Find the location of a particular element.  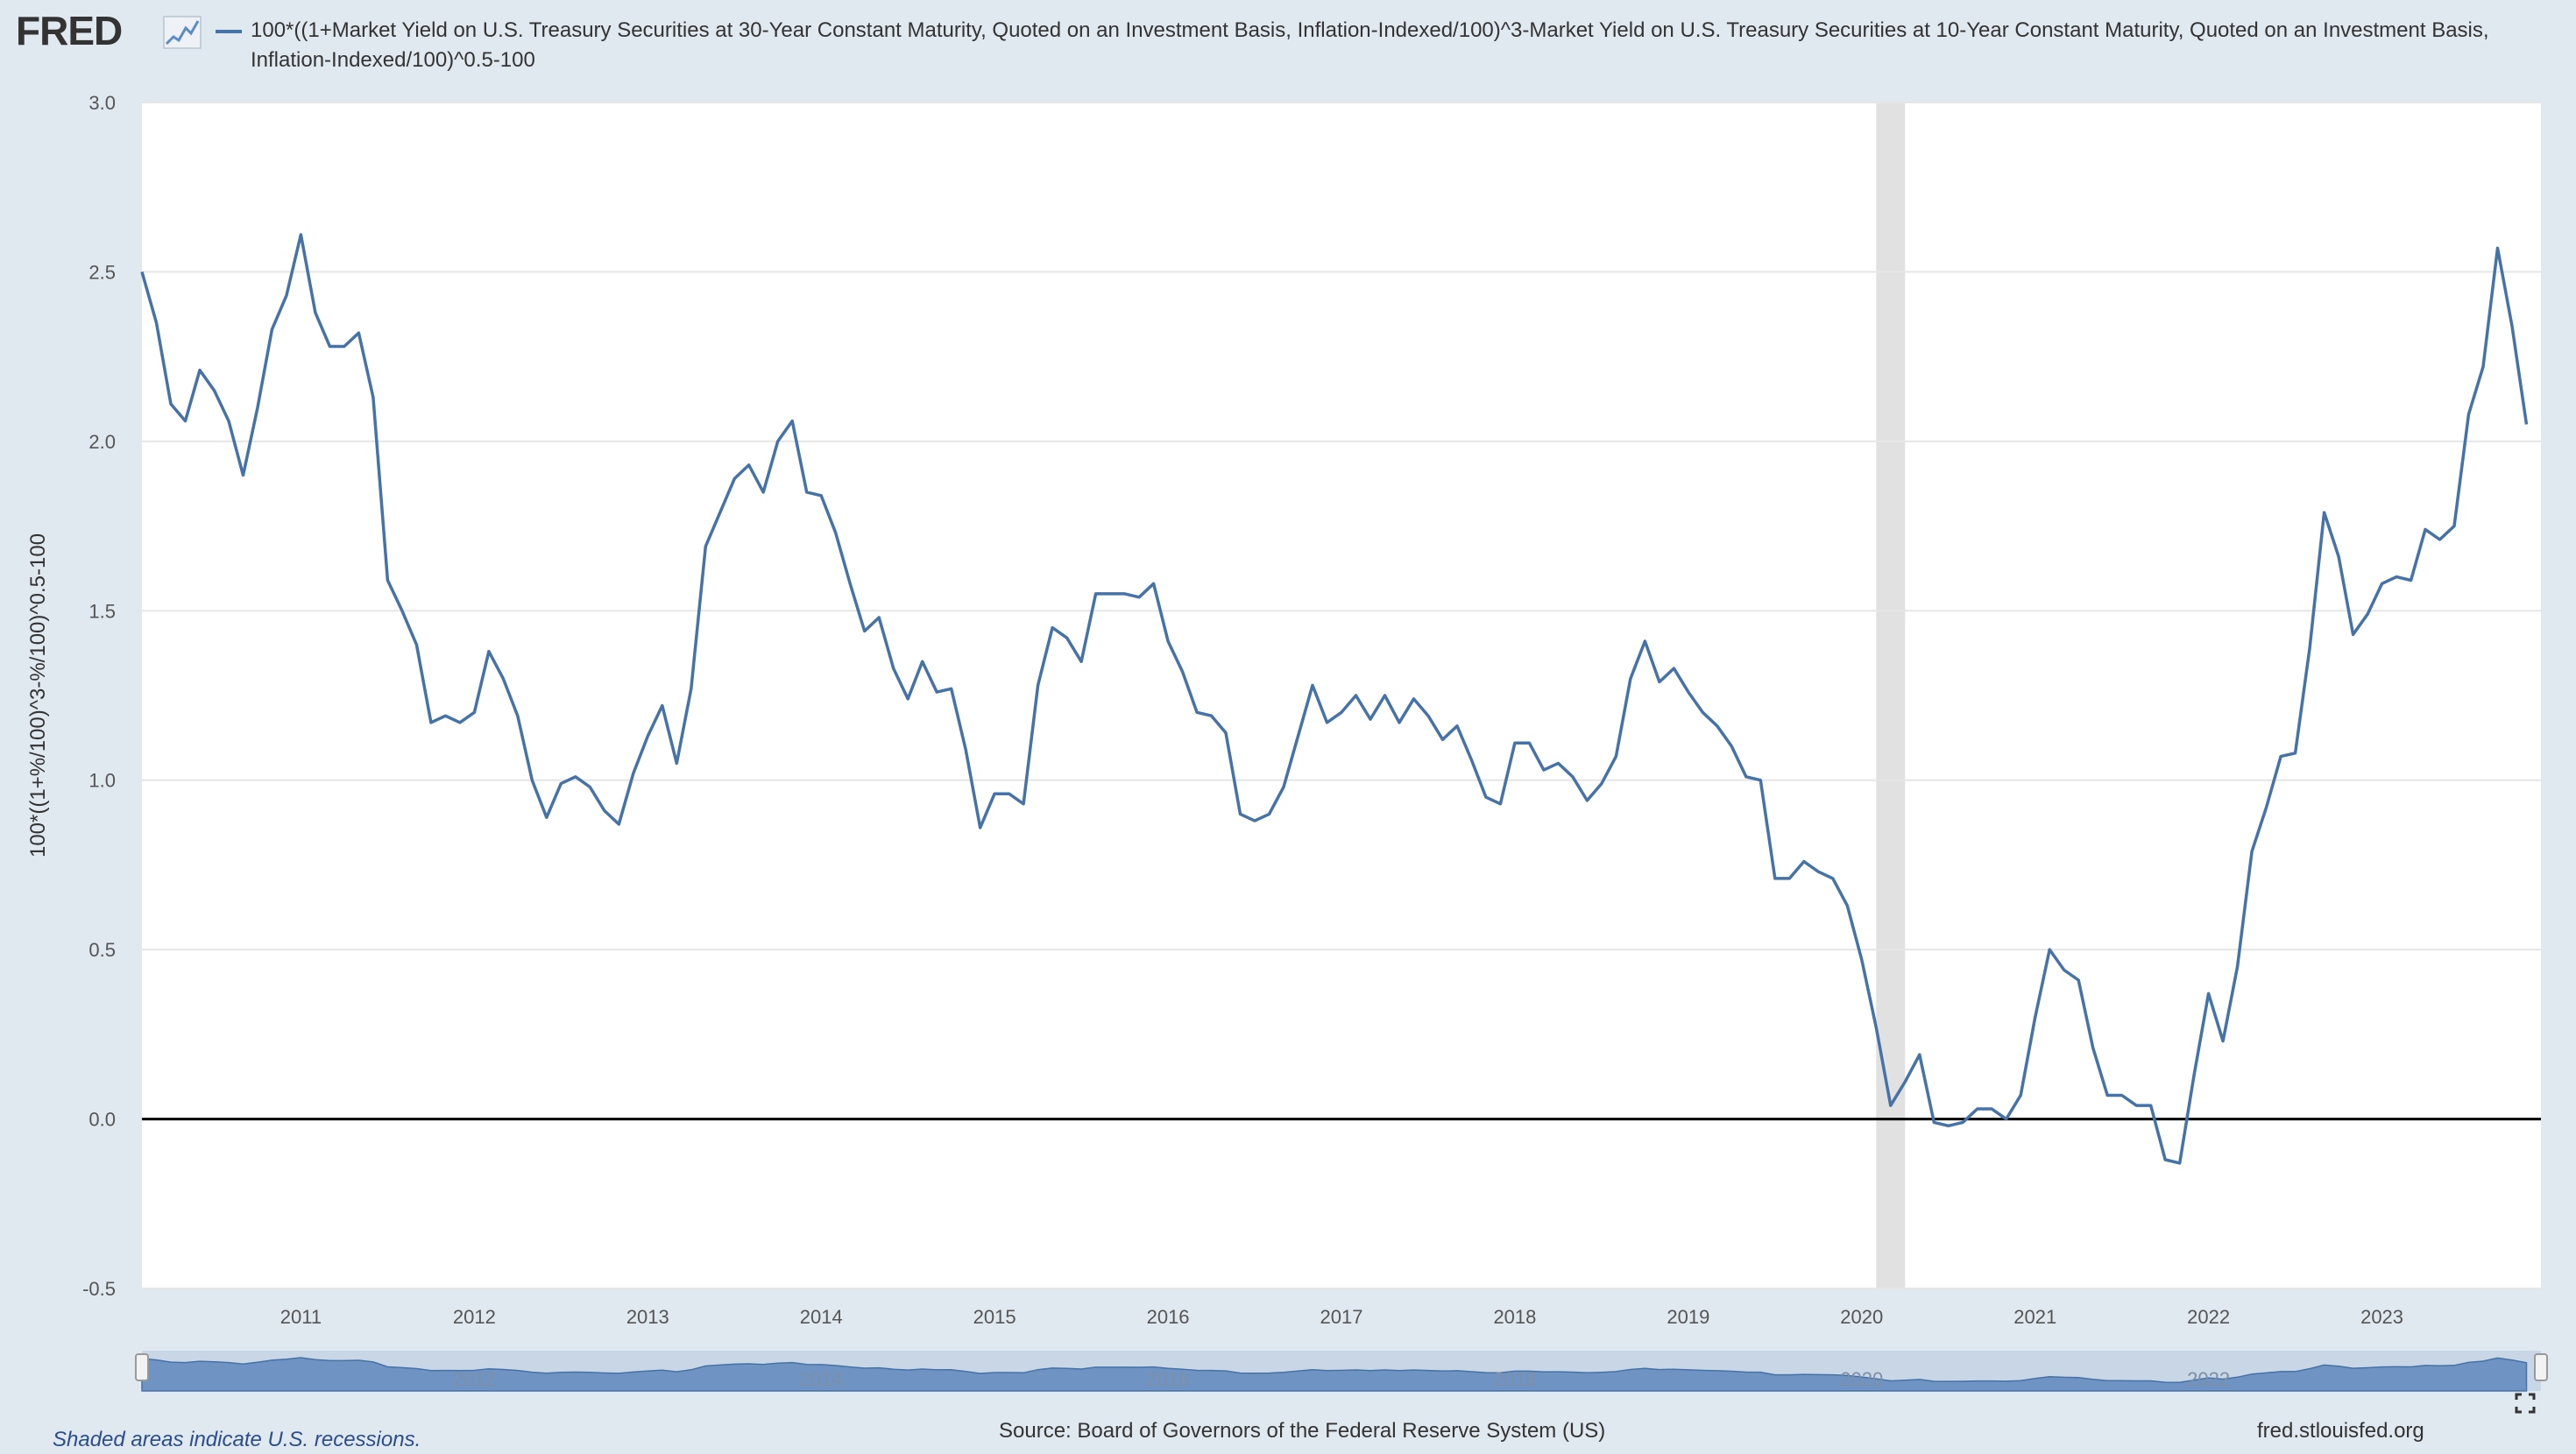

y-tick-label: -0.5 is located at coordinates (99, 1289).